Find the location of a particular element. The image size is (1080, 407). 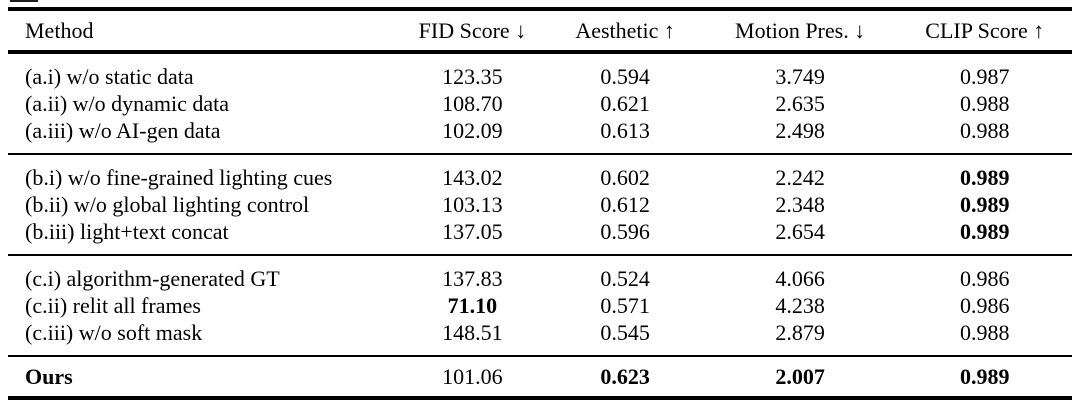

table-row-ours: Ours 101.06 0.623 2.007 0.989 is located at coordinates (540, 377).